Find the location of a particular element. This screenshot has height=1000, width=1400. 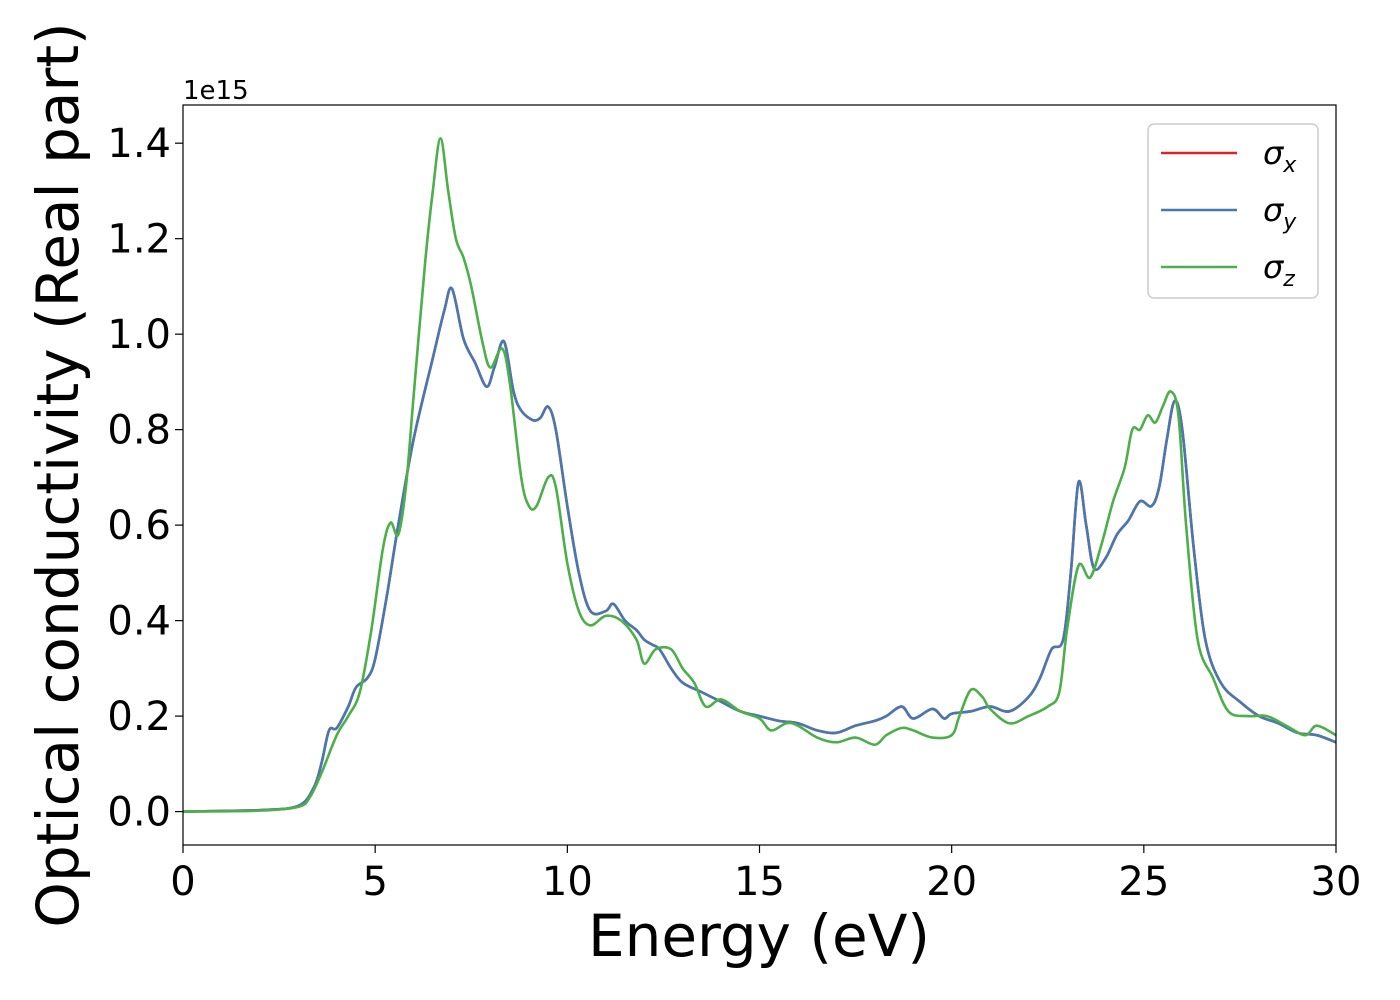

x-tick-label: 10 is located at coordinates (567, 882).